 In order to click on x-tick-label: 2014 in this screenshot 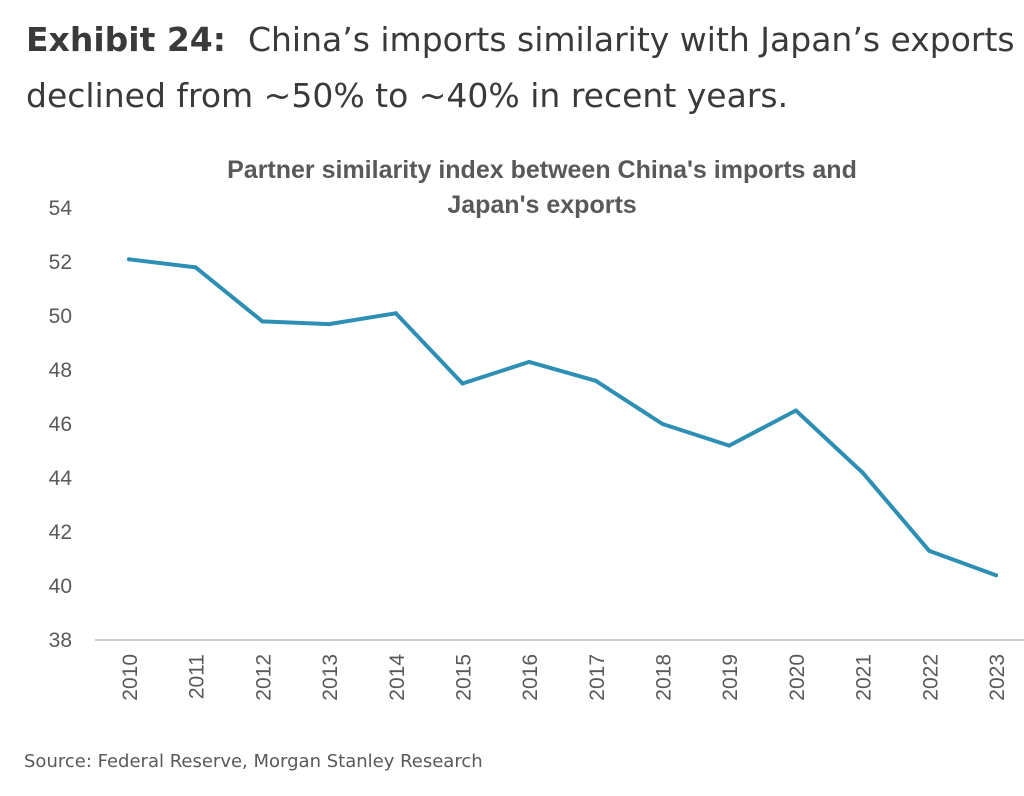, I will do `click(397, 677)`.